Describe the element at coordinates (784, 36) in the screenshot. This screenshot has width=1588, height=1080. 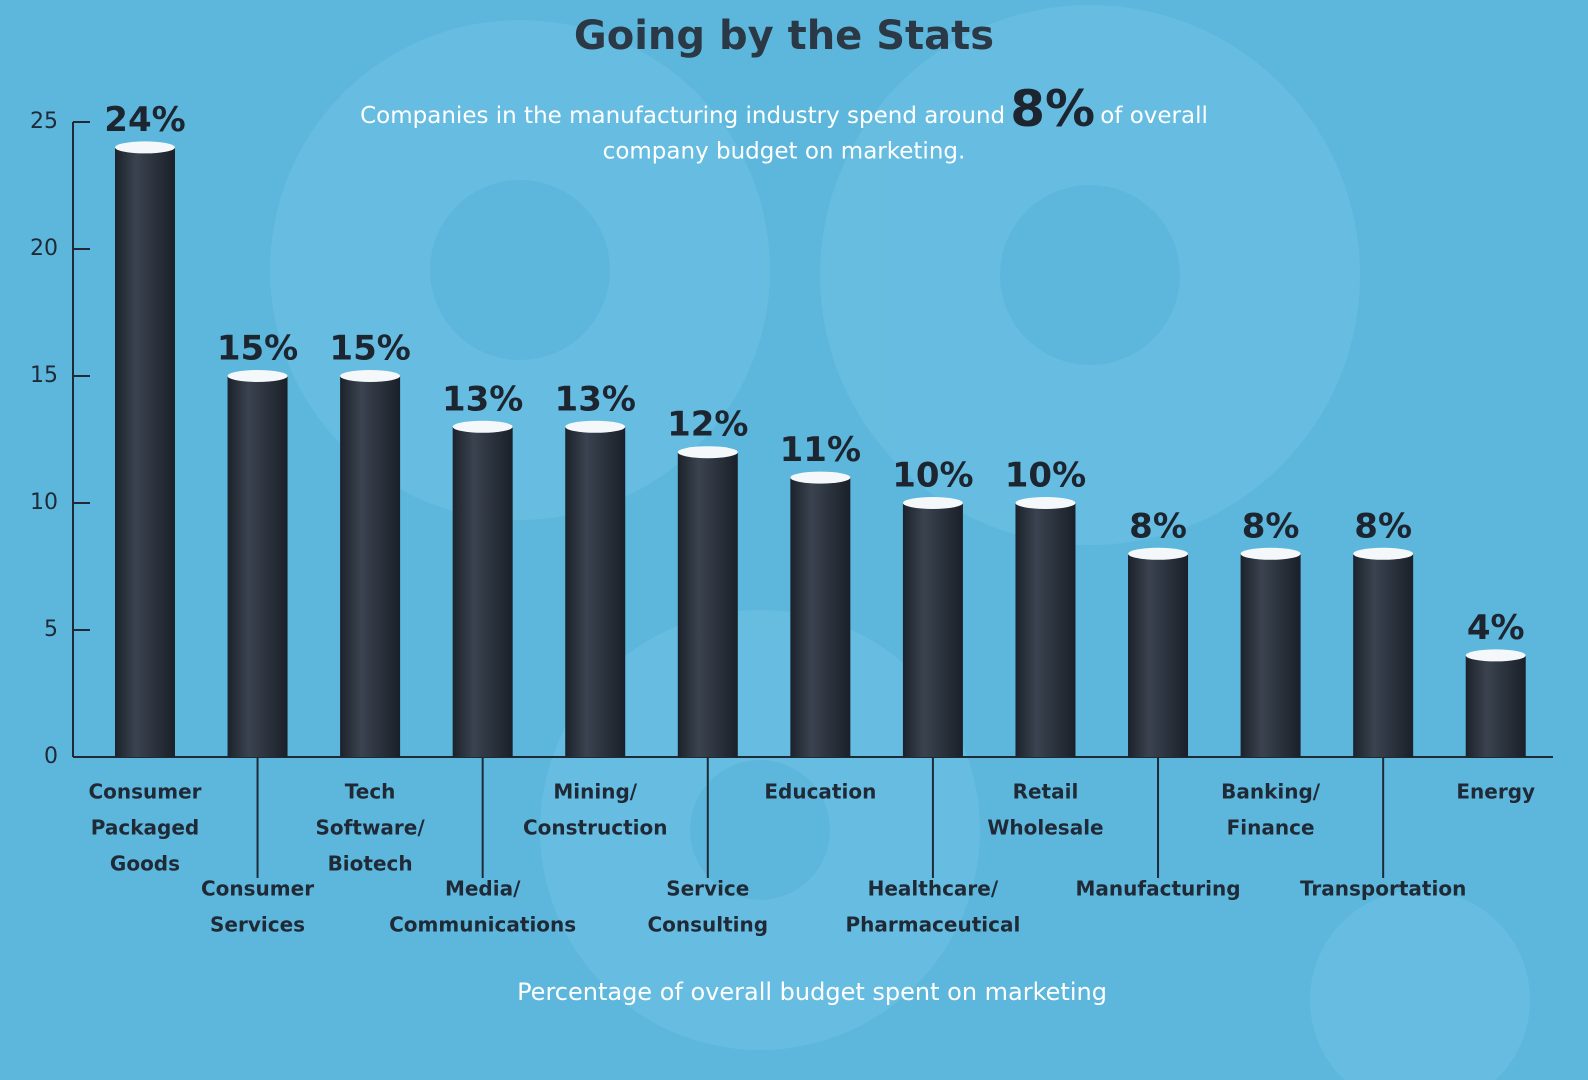
I see `chart-title: Going by the Stats` at that location.